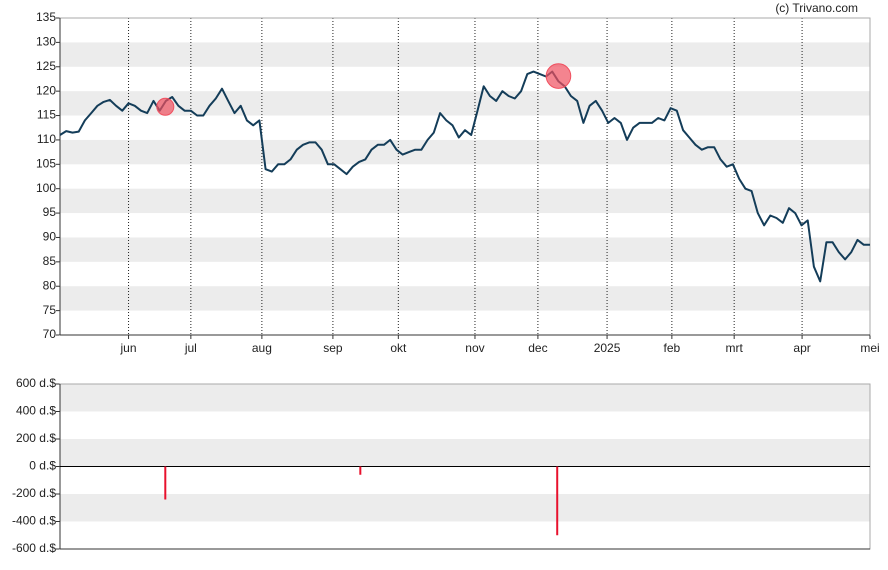 The height and width of the screenshot is (570, 888). Describe the element at coordinates (607, 348) in the screenshot. I see `x-tick-label: 2025` at that location.